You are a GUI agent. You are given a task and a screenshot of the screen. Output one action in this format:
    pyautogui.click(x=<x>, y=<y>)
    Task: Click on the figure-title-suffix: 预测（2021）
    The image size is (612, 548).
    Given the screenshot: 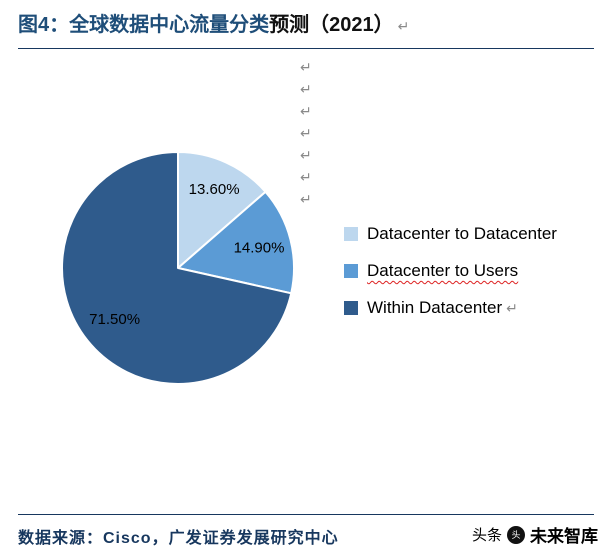 What is the action you would take?
    pyautogui.click(x=331, y=25)
    